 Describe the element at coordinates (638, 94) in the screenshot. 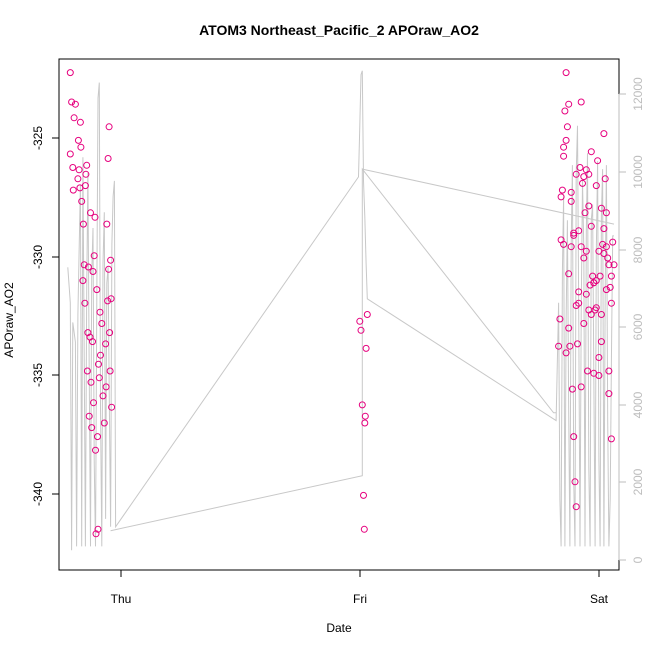

I see `y2-tick-label: 12000` at that location.